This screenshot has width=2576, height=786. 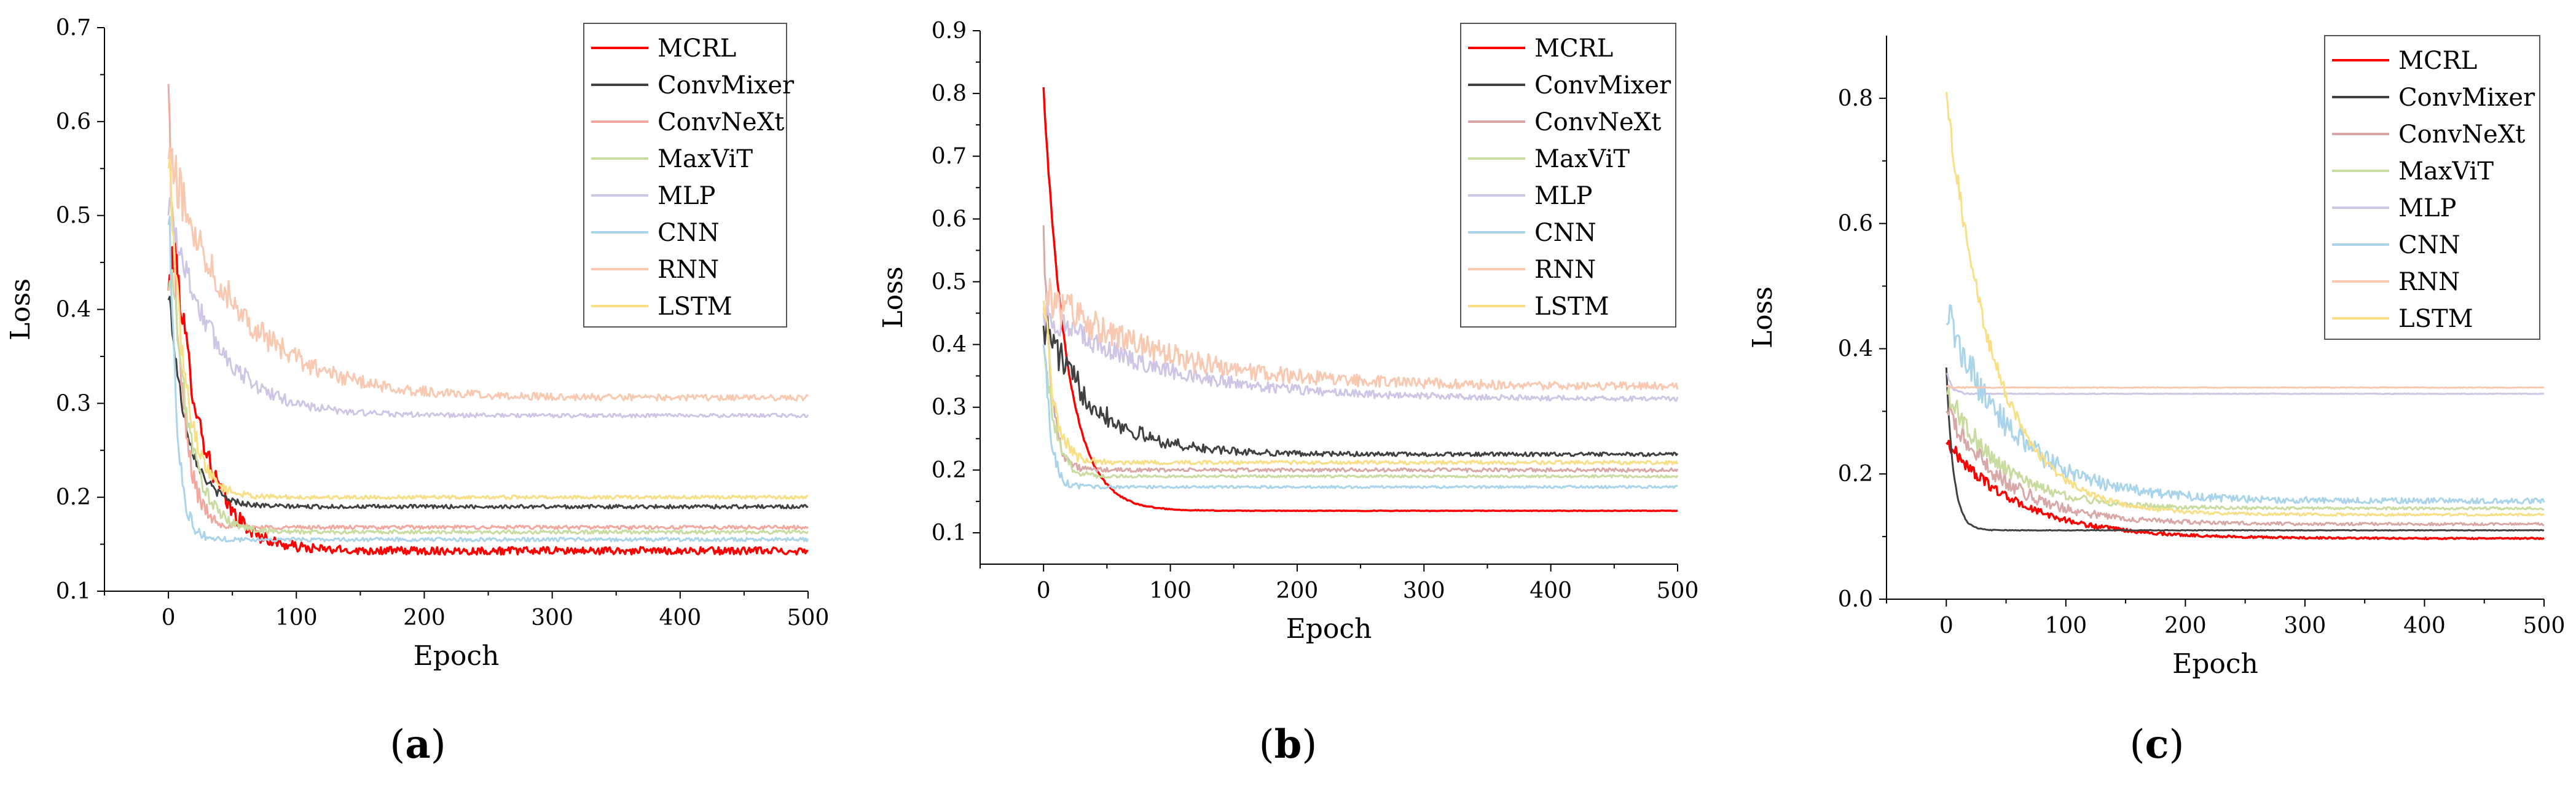 I want to click on panel-caption: (c), so click(x=2157, y=744).